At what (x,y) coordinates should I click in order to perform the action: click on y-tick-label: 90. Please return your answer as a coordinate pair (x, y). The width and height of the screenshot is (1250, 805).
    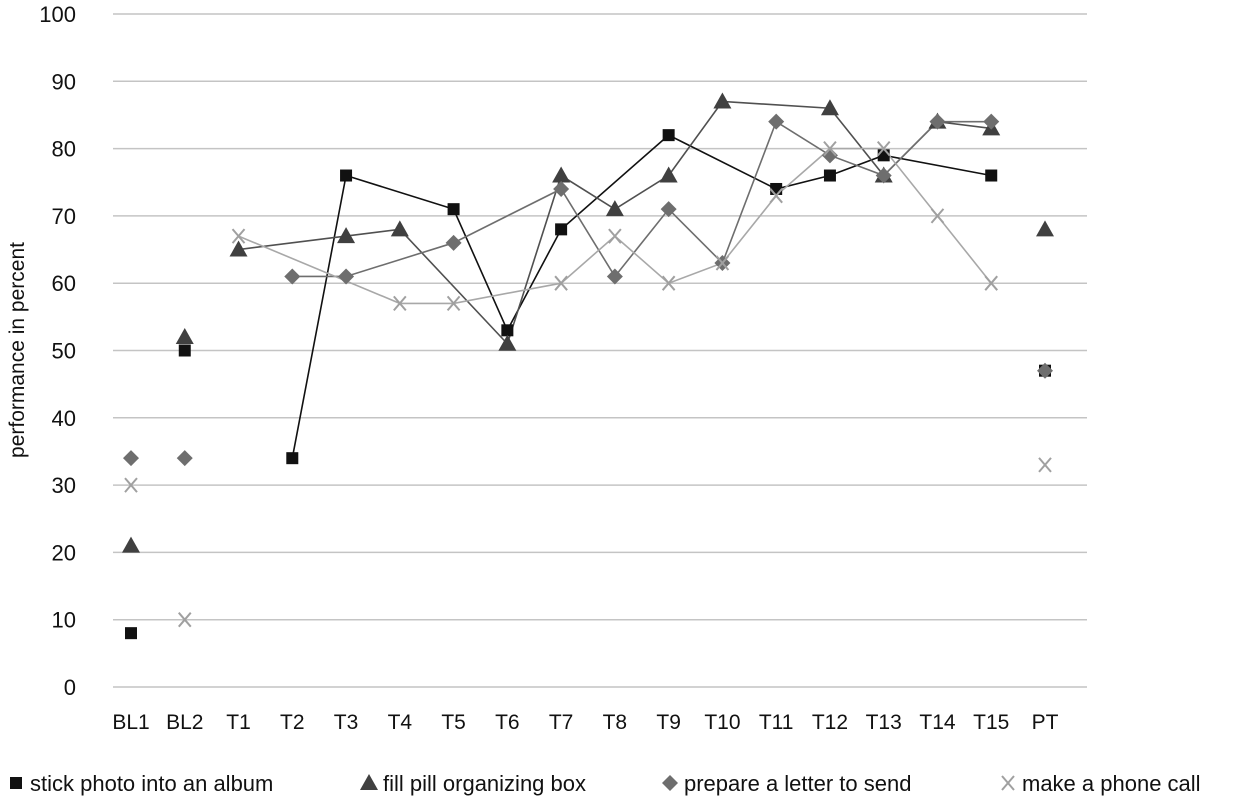
    Looking at the image, I should click on (64, 81).